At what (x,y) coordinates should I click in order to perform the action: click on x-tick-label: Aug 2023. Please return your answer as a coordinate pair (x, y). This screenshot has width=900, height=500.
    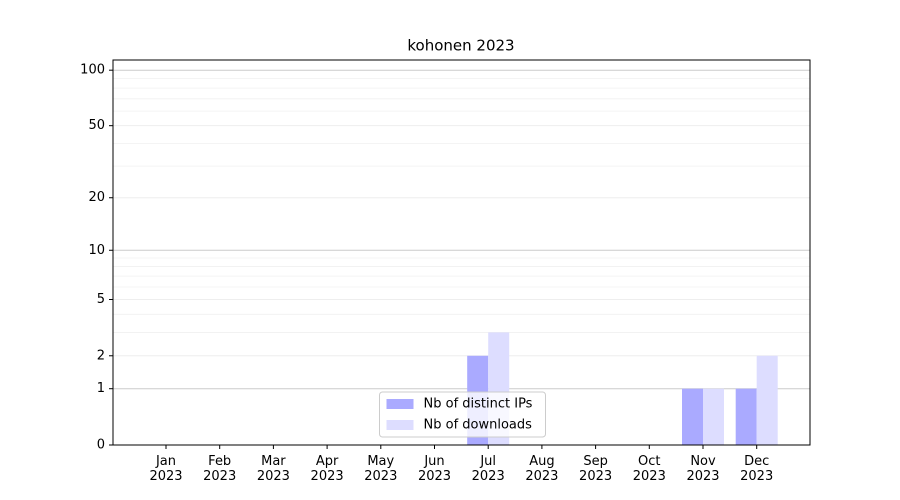
    Looking at the image, I should click on (542, 469).